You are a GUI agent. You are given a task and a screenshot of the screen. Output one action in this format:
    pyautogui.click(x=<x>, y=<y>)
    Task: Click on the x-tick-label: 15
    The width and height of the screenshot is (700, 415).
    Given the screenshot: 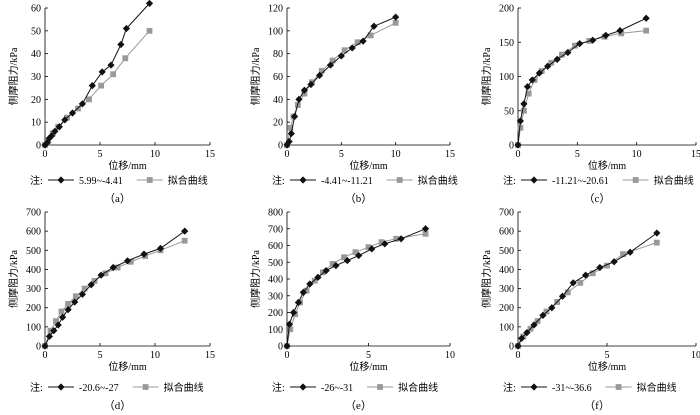 What is the action you would take?
    pyautogui.click(x=210, y=355)
    